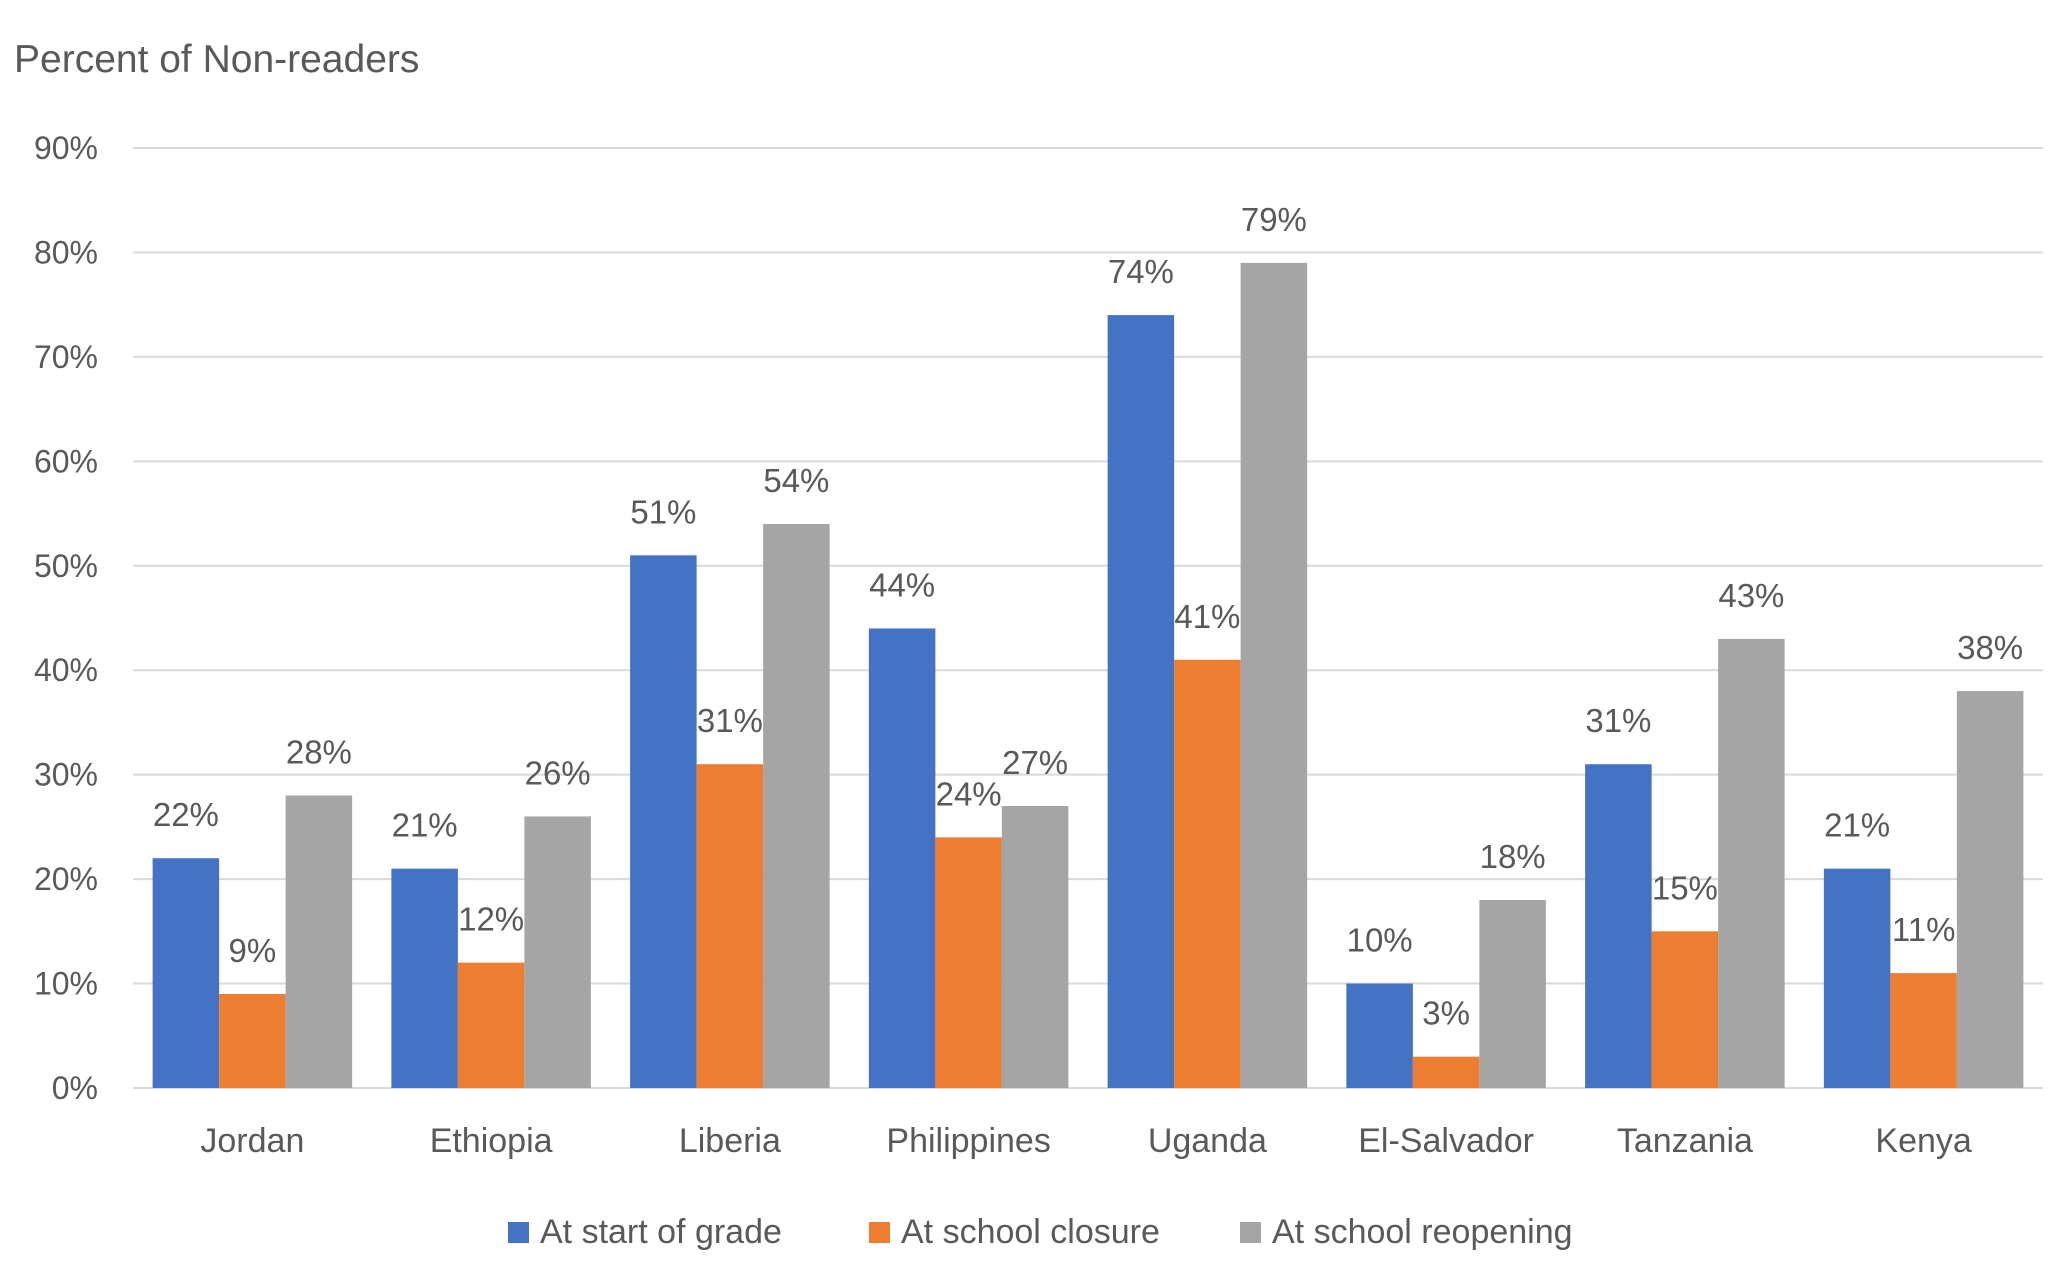 This screenshot has height=1285, width=2068. What do you see at coordinates (1380, 940) in the screenshot?
I see `data-label: 10%` at bounding box center [1380, 940].